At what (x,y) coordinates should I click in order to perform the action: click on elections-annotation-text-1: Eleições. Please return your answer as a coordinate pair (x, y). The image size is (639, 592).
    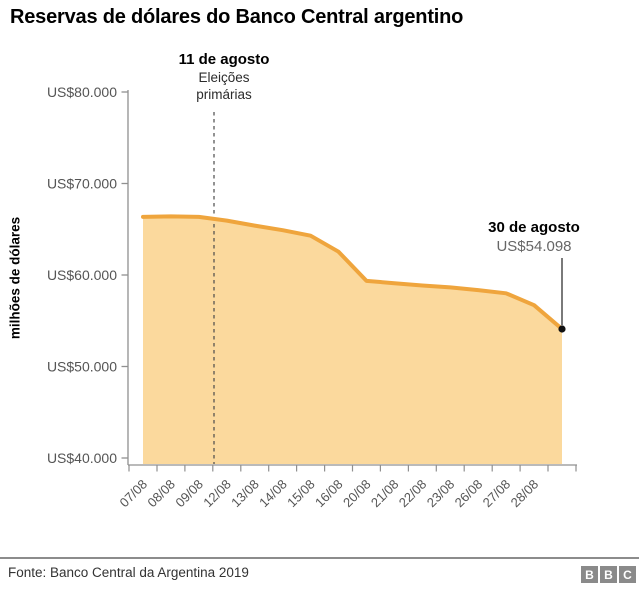
    Looking at the image, I should click on (224, 77).